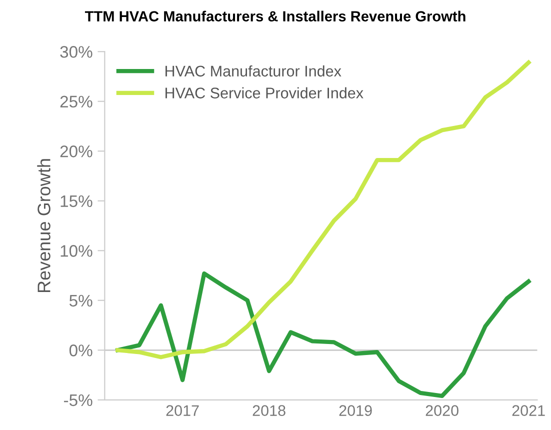 The image size is (551, 430). I want to click on x-tick-label: 2021, so click(528, 410).